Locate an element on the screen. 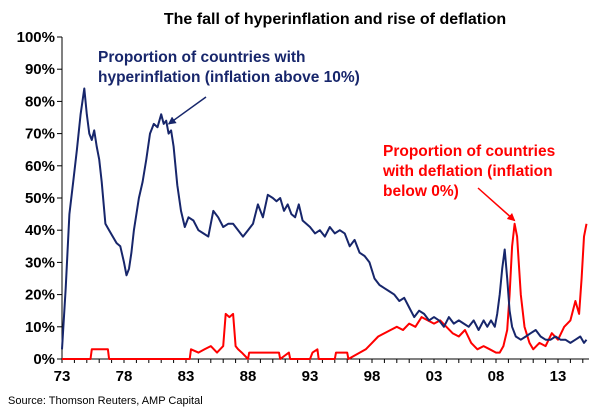 Image resolution: width=599 pixels, height=412 pixels. y-tick-label: 50% is located at coordinates (40, 198).